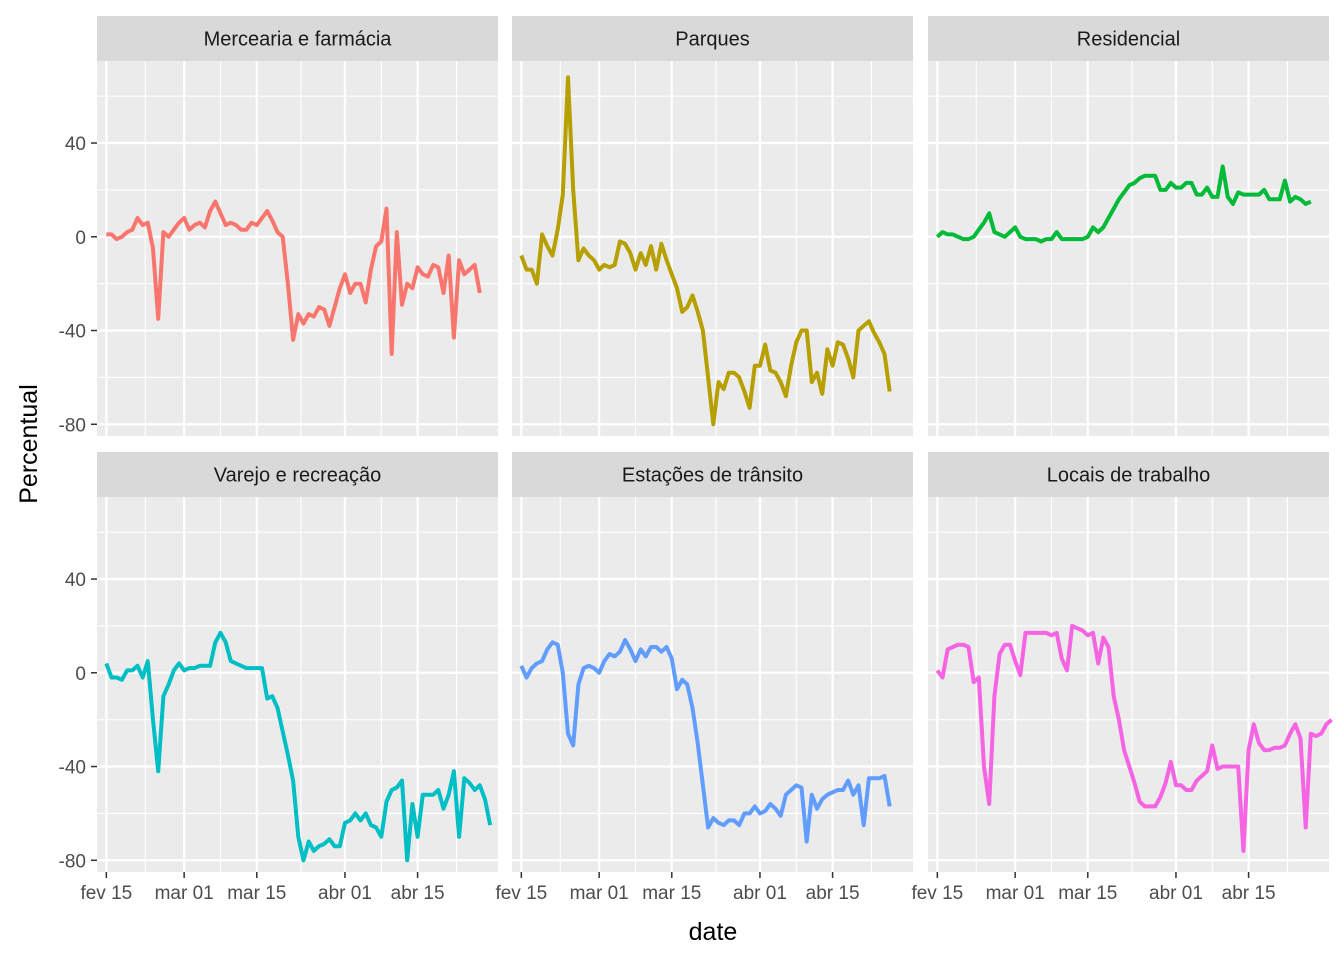 This screenshot has height=965, width=1344. I want to click on y-axis-title: Percentual, so click(29, 444).